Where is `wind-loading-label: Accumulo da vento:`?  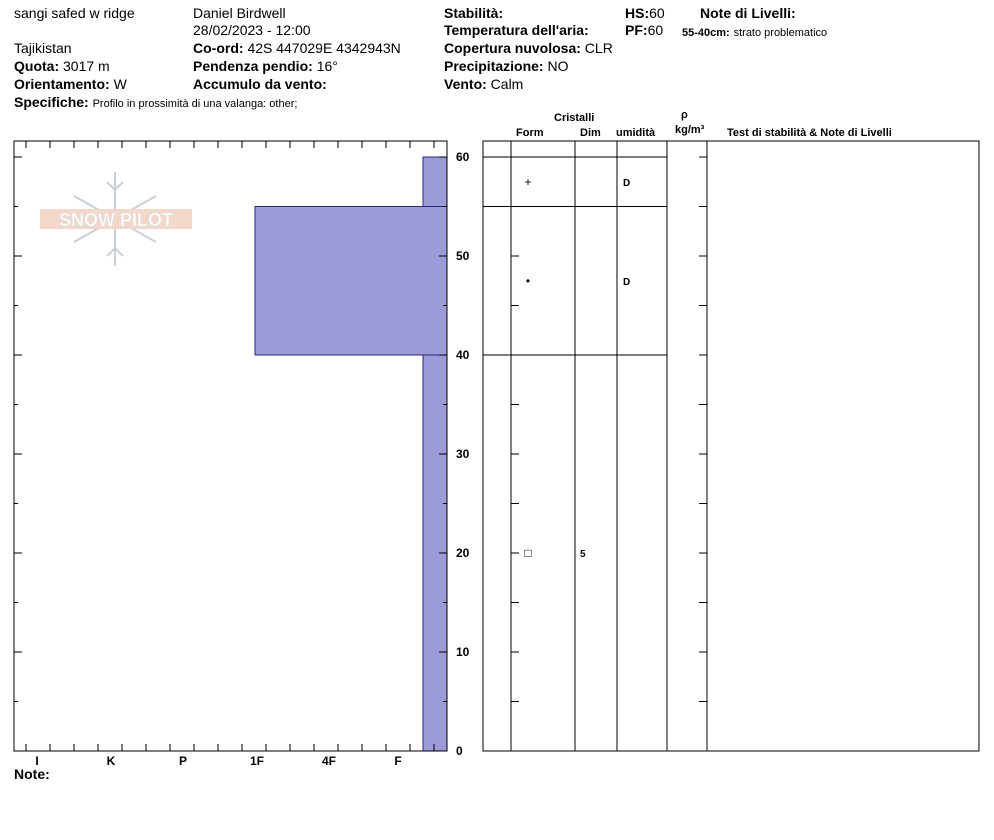
wind-loading-label: Accumulo da vento: is located at coordinates (260, 84).